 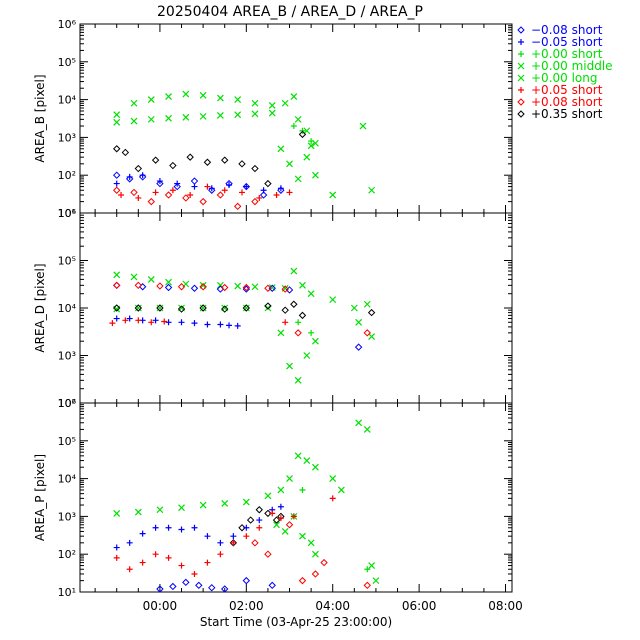 I want to click on series--0-35-short, so click(x=244, y=310).